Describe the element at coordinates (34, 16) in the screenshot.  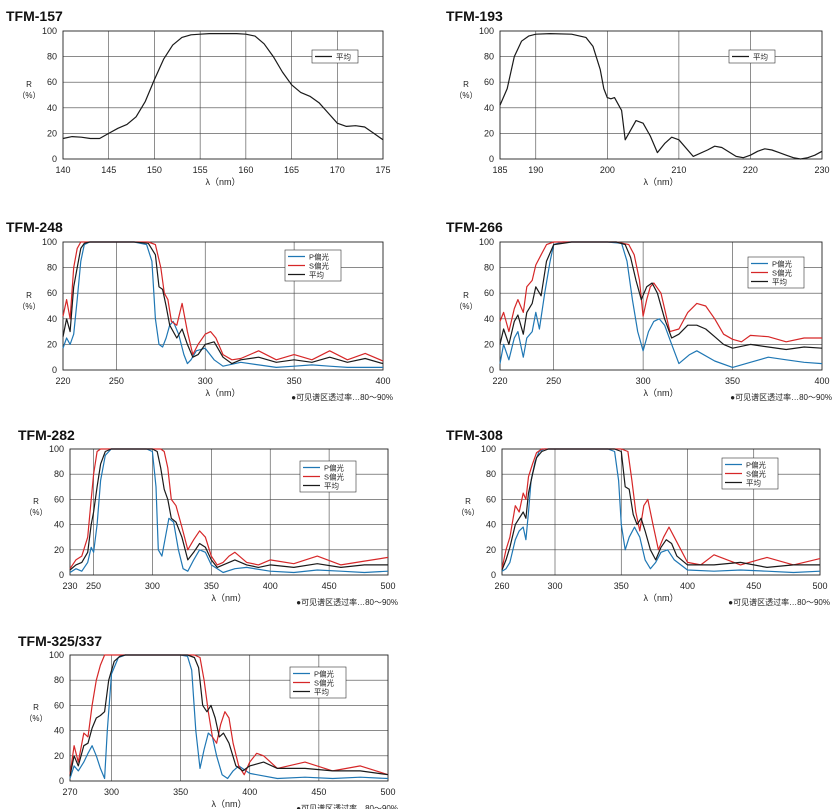
I see `chart-title: TFM-157` at that location.